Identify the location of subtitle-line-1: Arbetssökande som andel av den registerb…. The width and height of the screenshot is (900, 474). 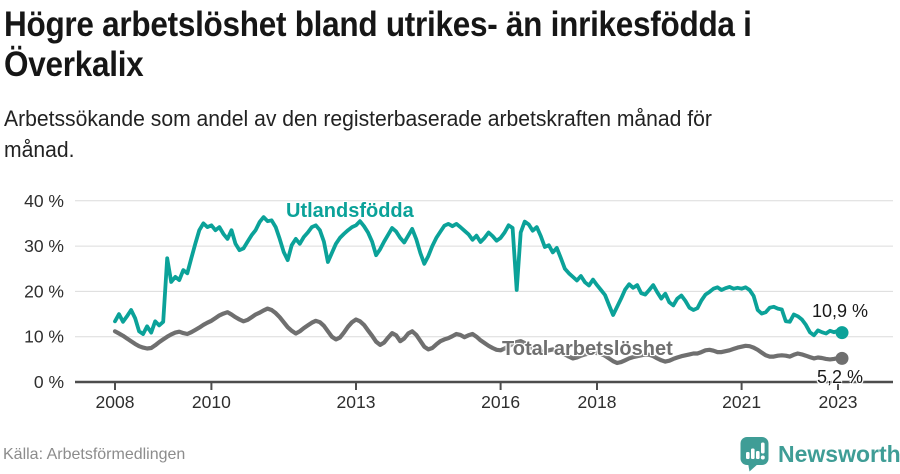
(358, 118).